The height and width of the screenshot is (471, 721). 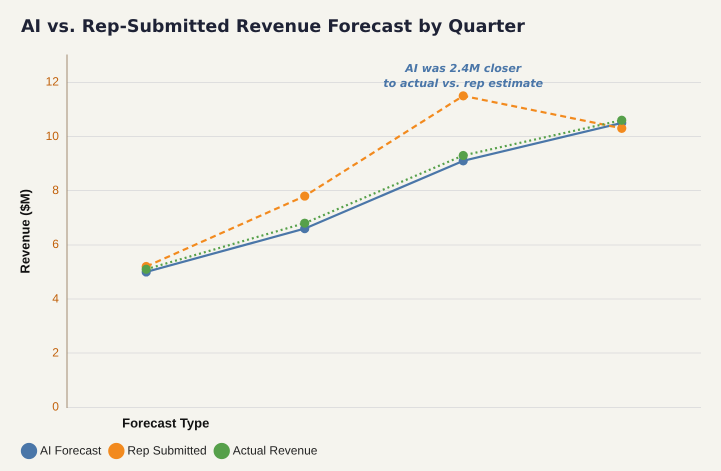 I want to click on legend-label: Actual Revenue, so click(x=275, y=450).